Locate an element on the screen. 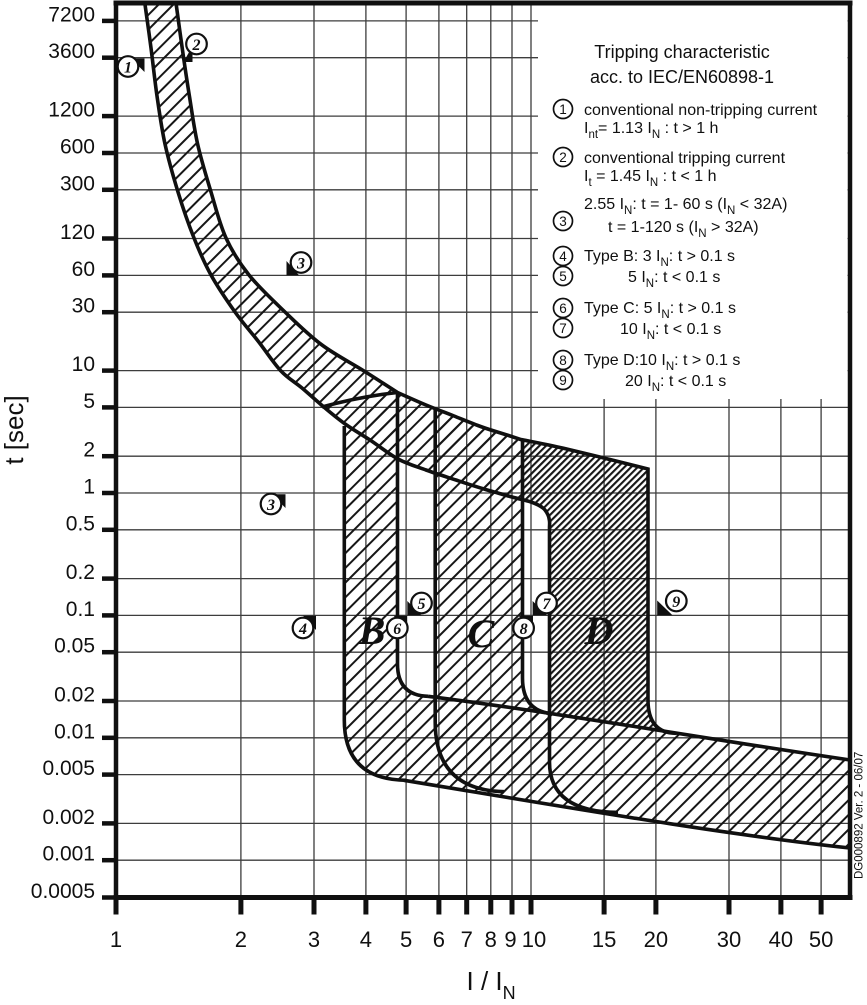  svg-text: 0.001 is located at coordinates (68, 854).